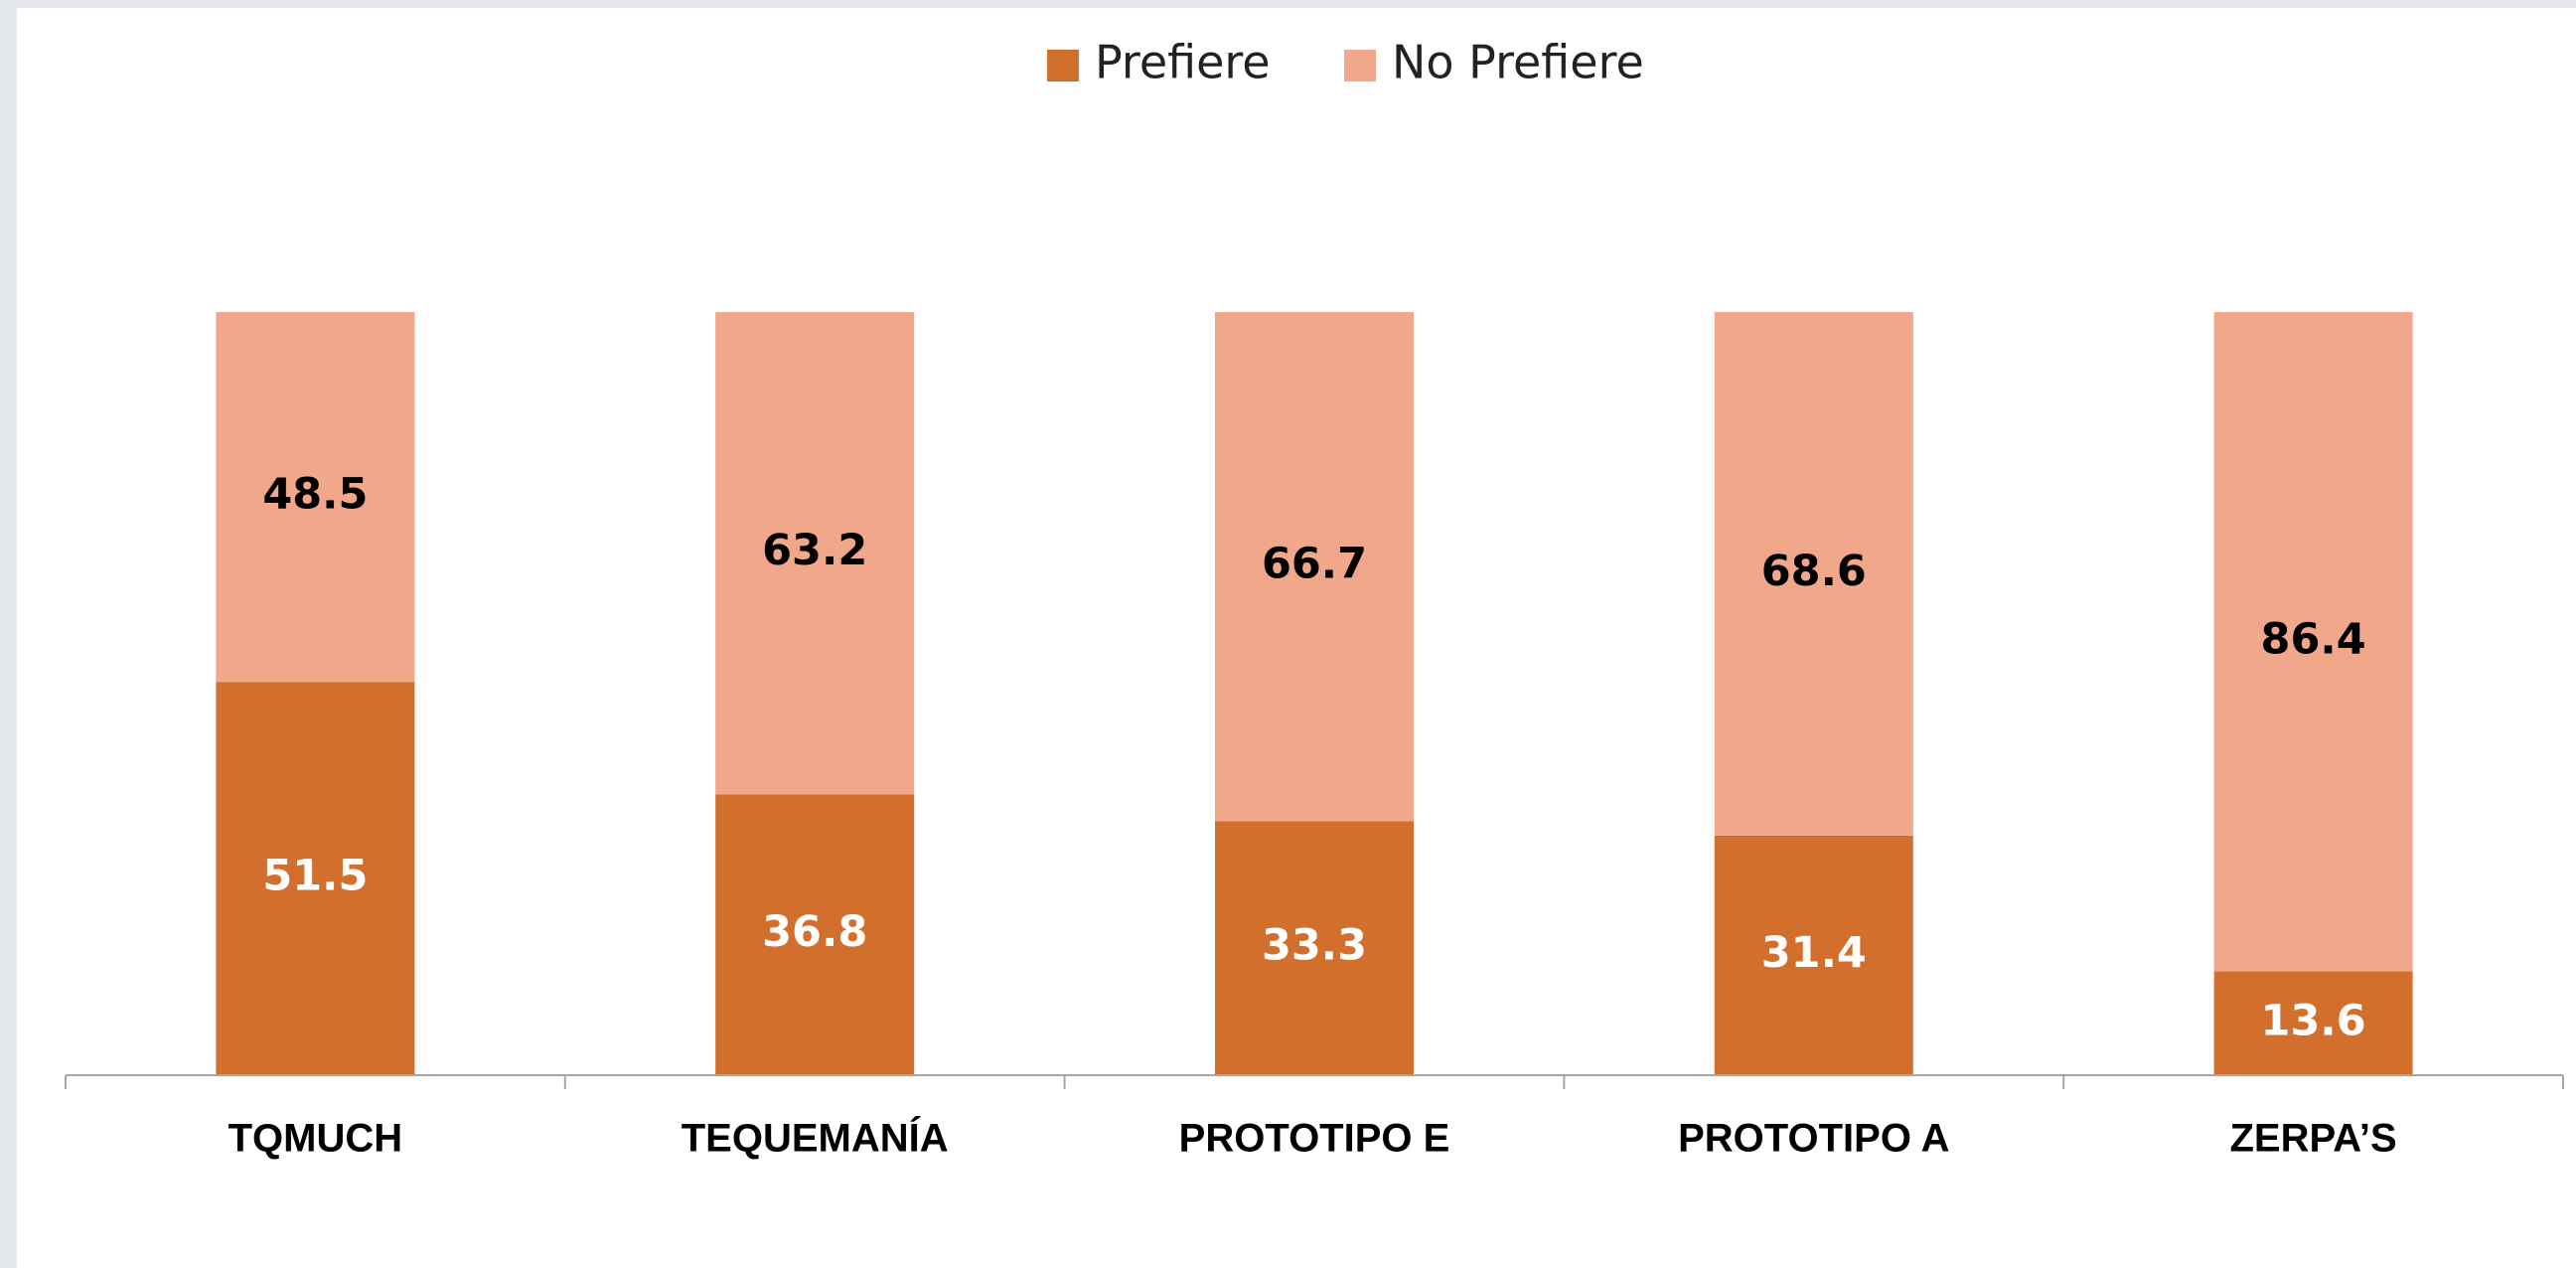 This screenshot has height=1268, width=2576. What do you see at coordinates (315, 495) in the screenshot?
I see `data-label: 48.5` at bounding box center [315, 495].